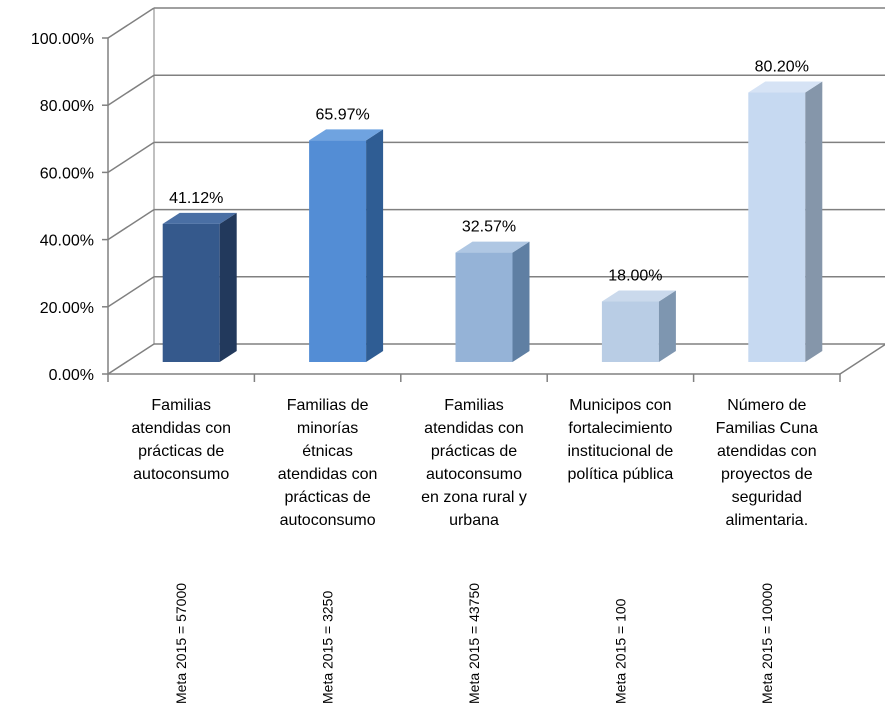  Describe the element at coordinates (181, 643) in the screenshot. I see `meta-label: Meta 2015 = 57000` at that location.